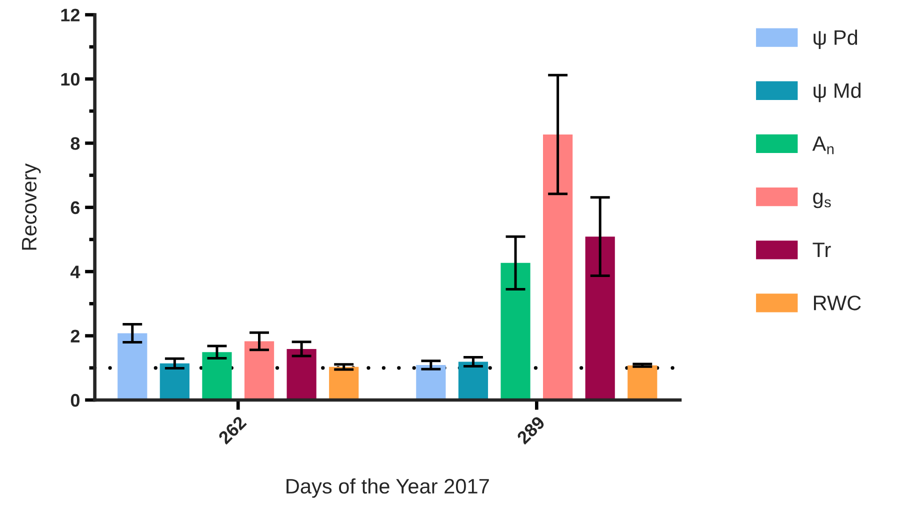  What do you see at coordinates (31, 206) in the screenshot?
I see `y-axis-title: Recovery` at bounding box center [31, 206].